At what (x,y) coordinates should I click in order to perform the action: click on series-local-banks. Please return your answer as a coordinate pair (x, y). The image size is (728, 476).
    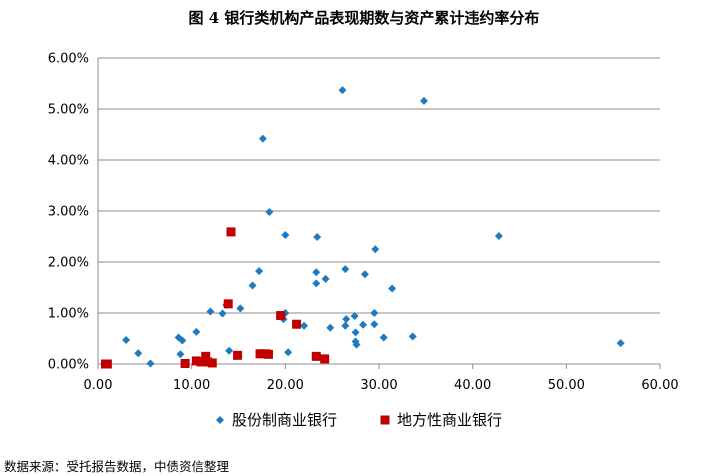
    Looking at the image, I should click on (215, 298).